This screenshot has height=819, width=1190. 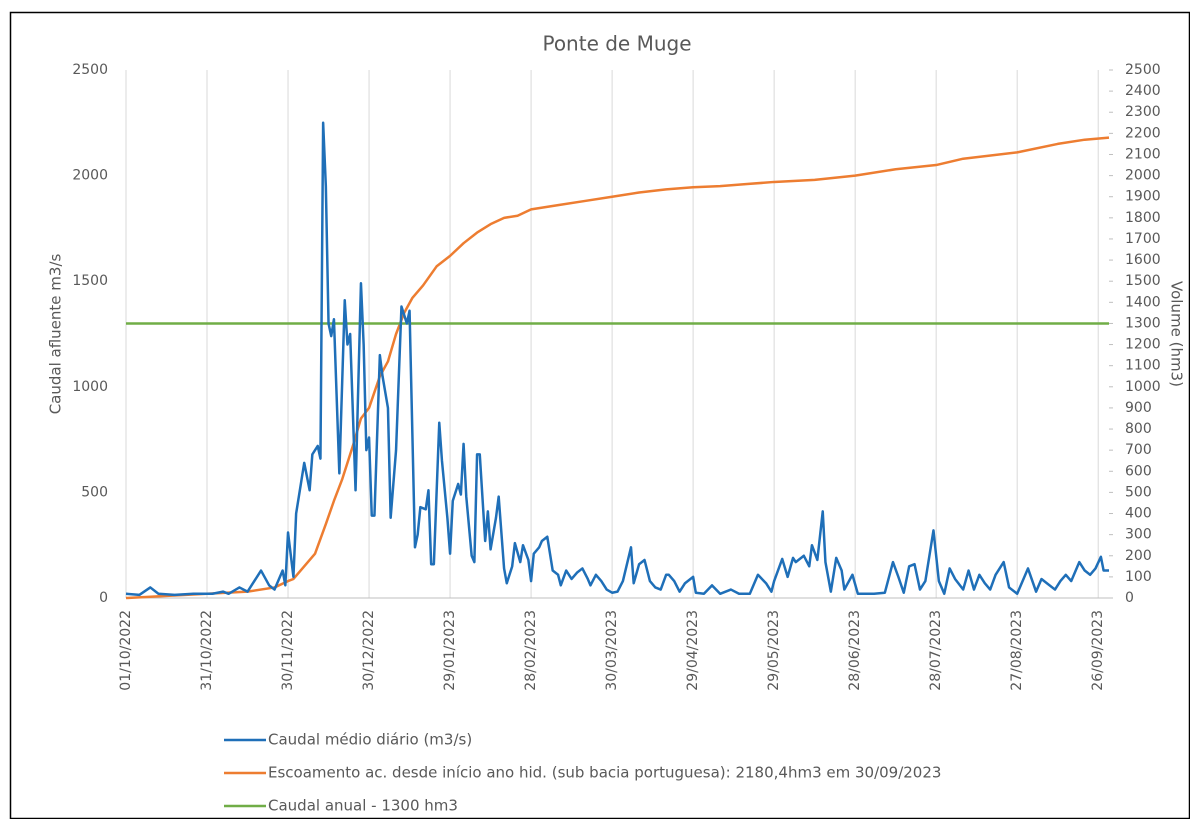 What do you see at coordinates (1143, 176) in the screenshot?
I see `y2-tick-label: 2000` at bounding box center [1143, 176].